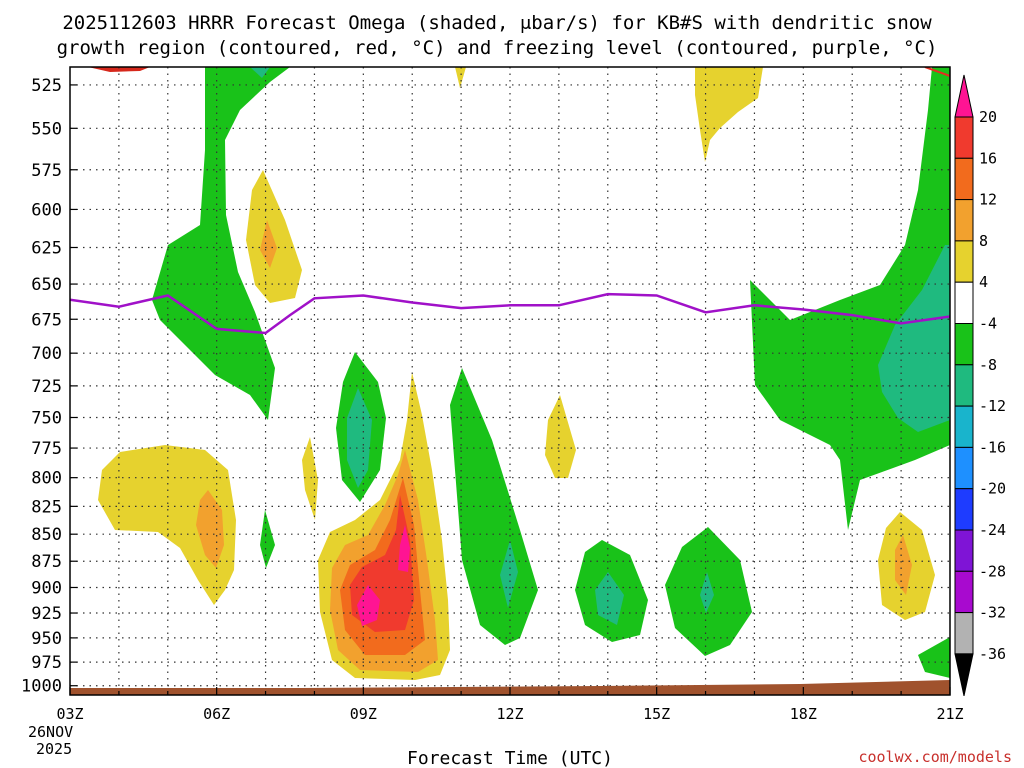 The height and width of the screenshot is (768, 1024). I want to click on colorbar-top-arrow, so click(964, 96).